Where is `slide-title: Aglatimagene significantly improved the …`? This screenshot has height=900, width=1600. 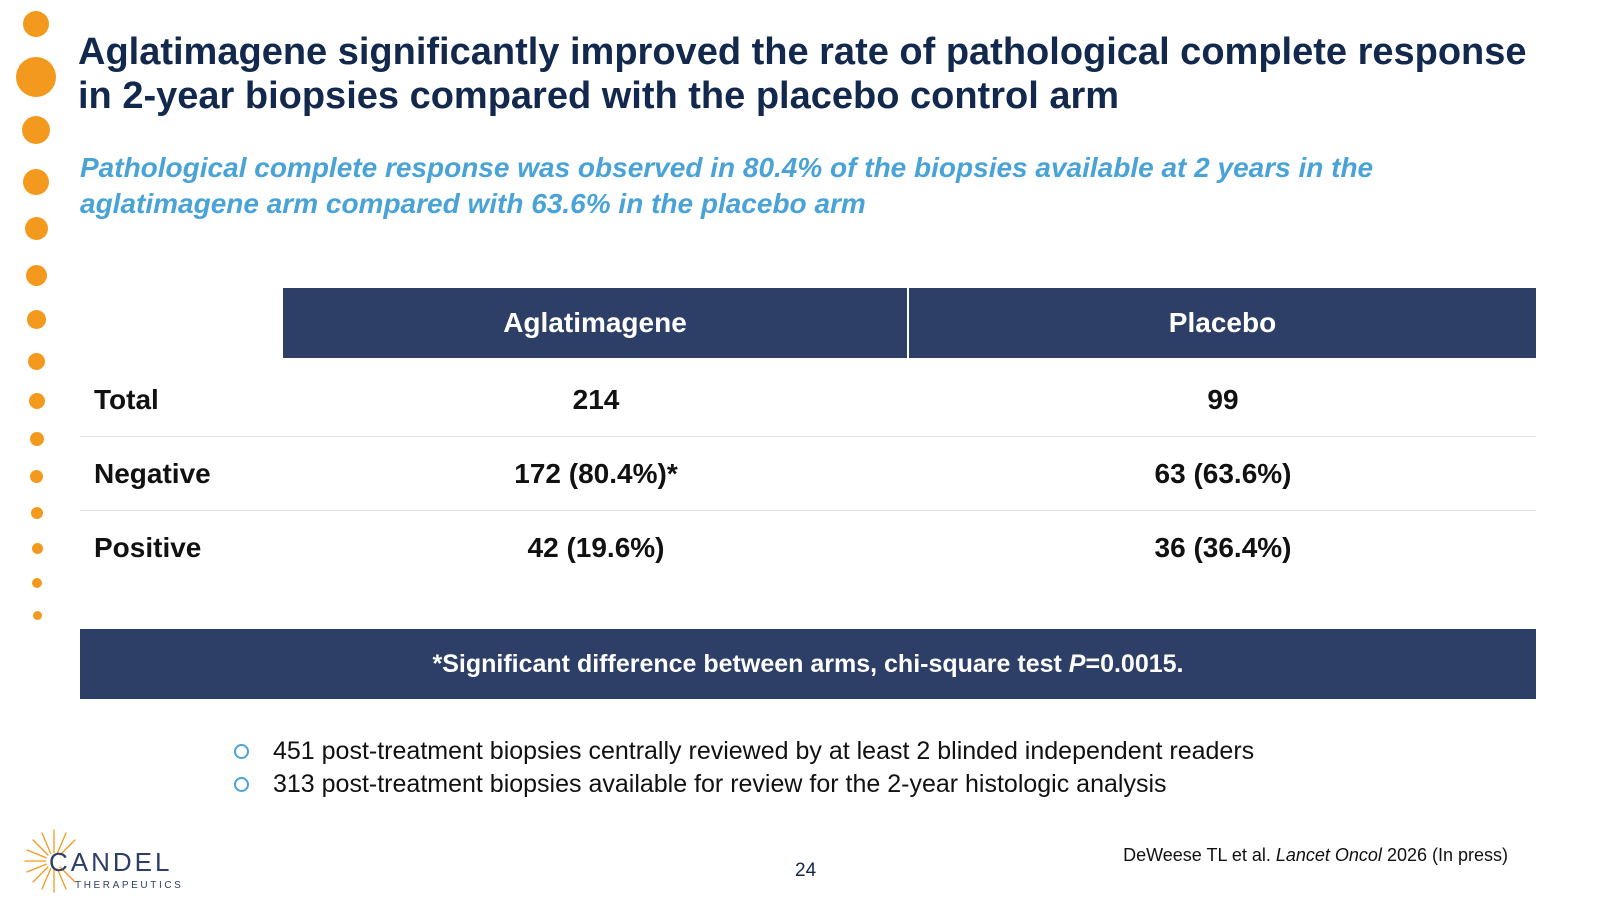
slide-title: Aglatimagene significantly improved the … is located at coordinates (802, 74).